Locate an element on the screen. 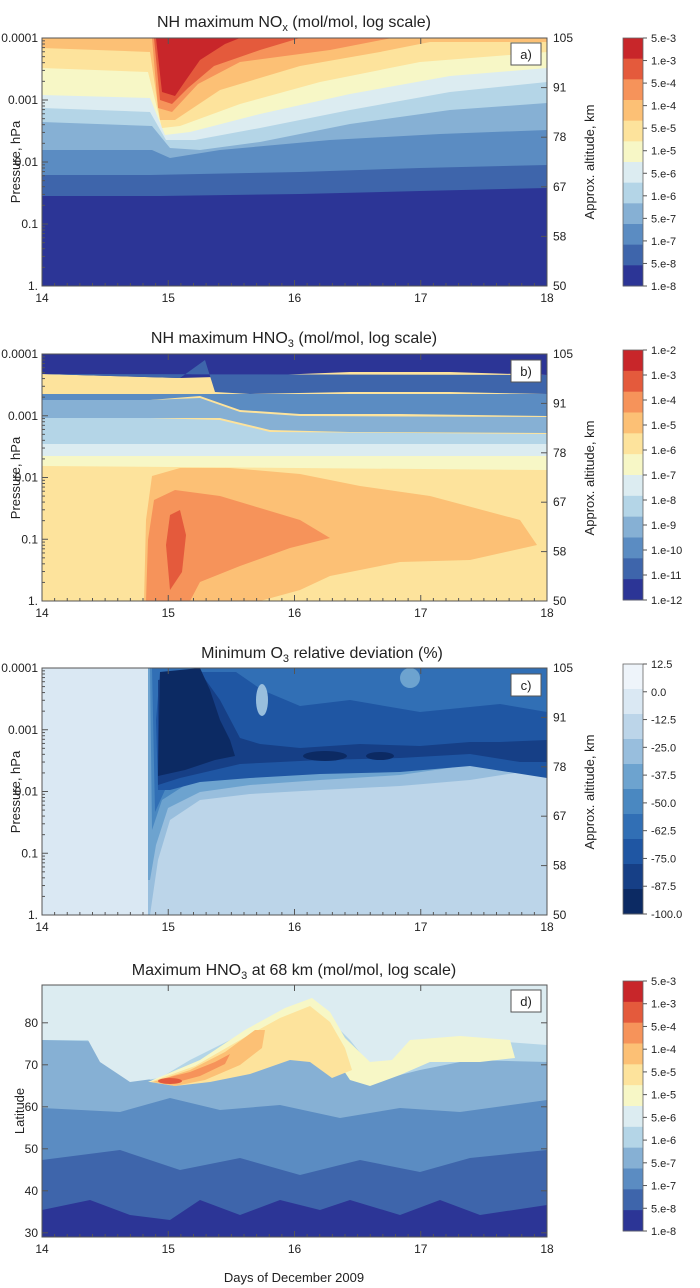 This screenshot has height=1288, width=700. colorbar-tick-label: 1.e-11 is located at coordinates (666, 576).